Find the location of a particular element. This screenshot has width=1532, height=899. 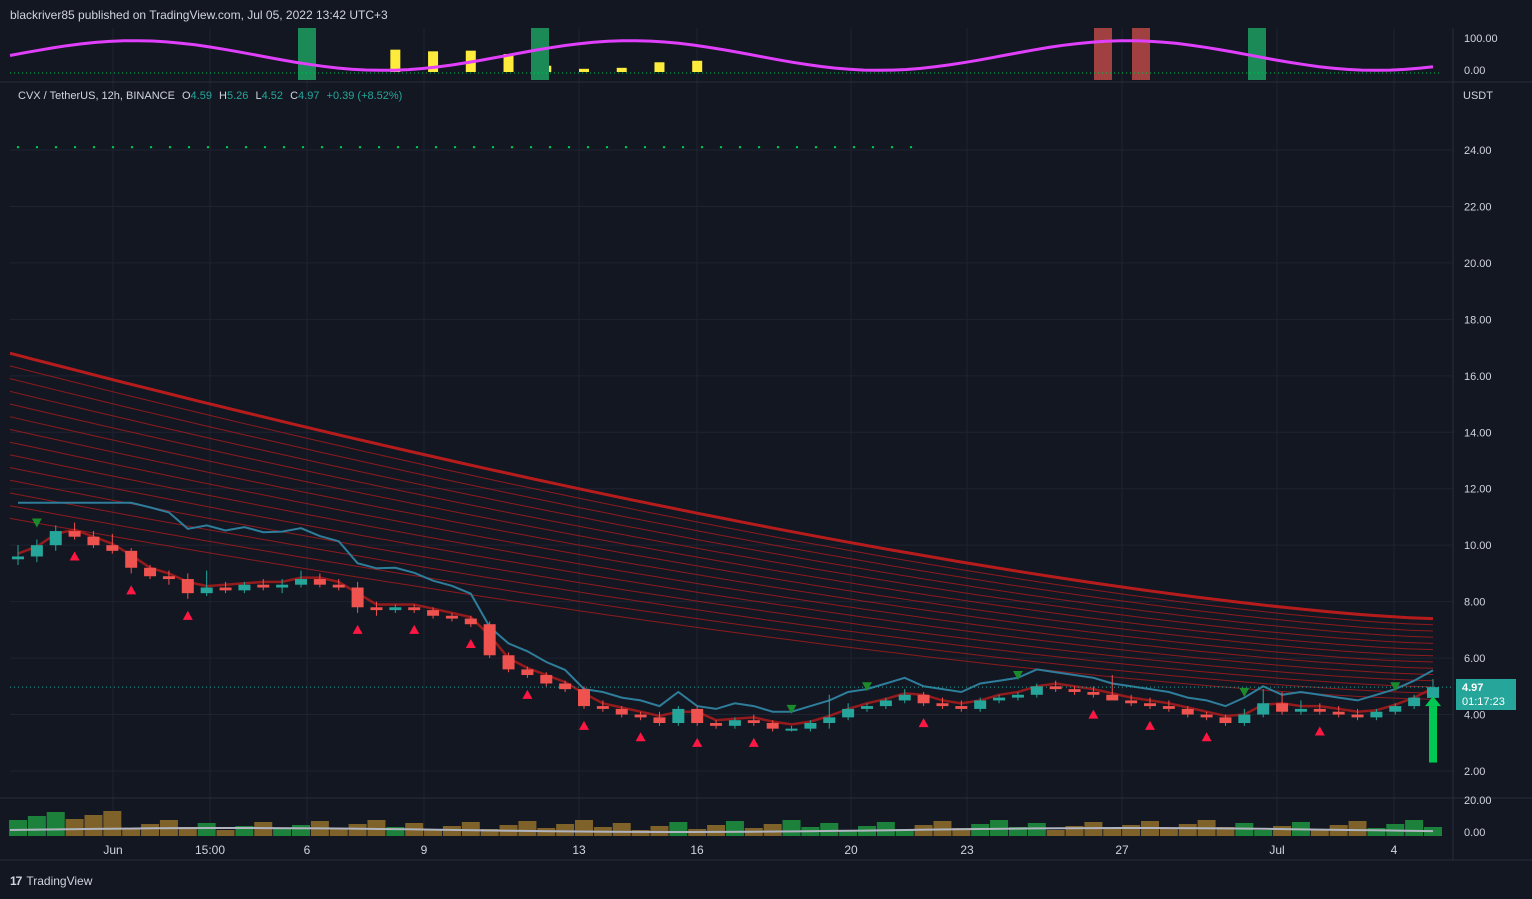

tradingview-logo: 17 TradingView is located at coordinates (51, 881).